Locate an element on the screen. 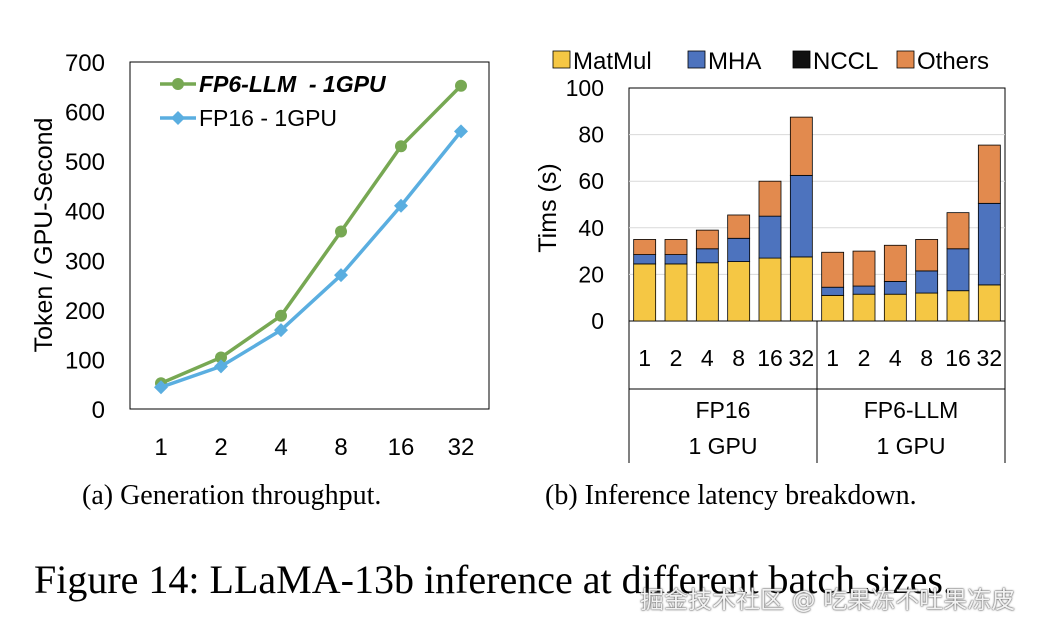 The height and width of the screenshot is (628, 1042). x-tick-label: 2 is located at coordinates (864, 358).